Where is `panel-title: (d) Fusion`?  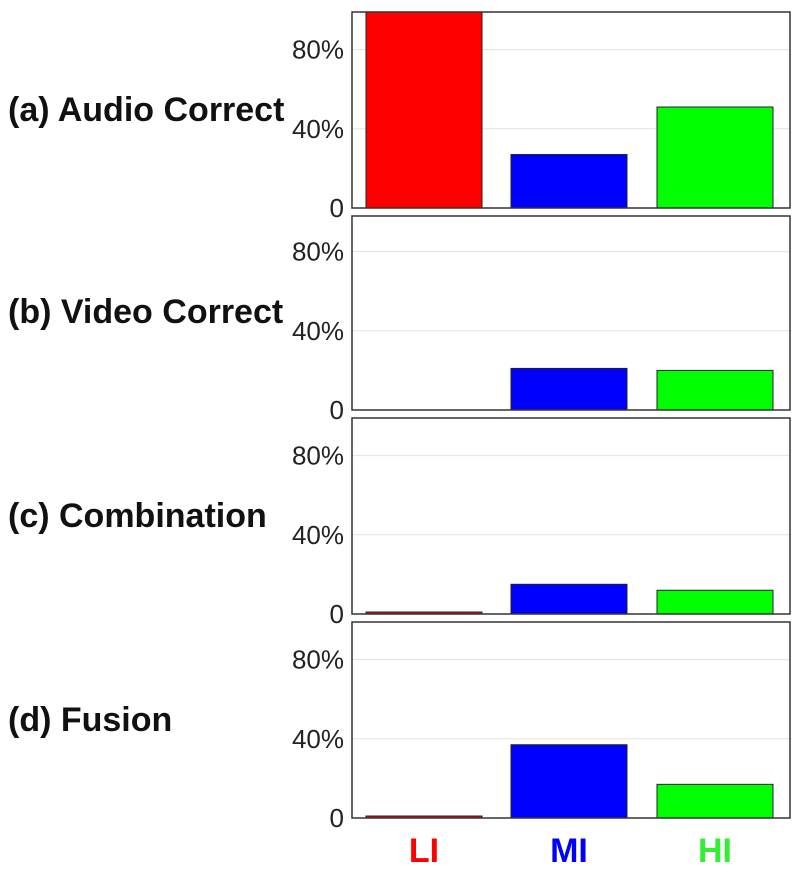
panel-title: (d) Fusion is located at coordinates (90, 720).